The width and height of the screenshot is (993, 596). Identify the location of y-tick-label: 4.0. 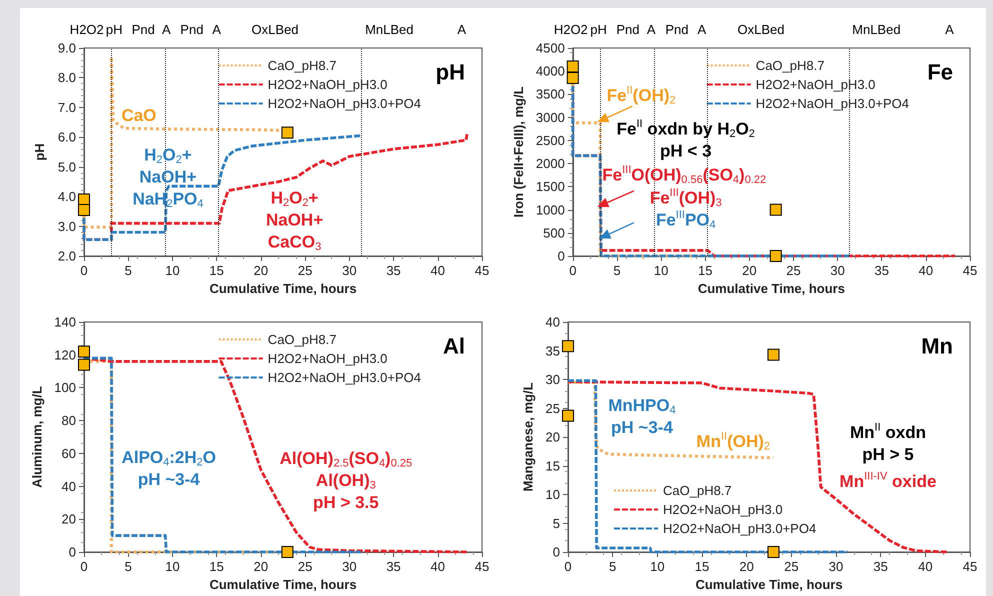
(67, 196).